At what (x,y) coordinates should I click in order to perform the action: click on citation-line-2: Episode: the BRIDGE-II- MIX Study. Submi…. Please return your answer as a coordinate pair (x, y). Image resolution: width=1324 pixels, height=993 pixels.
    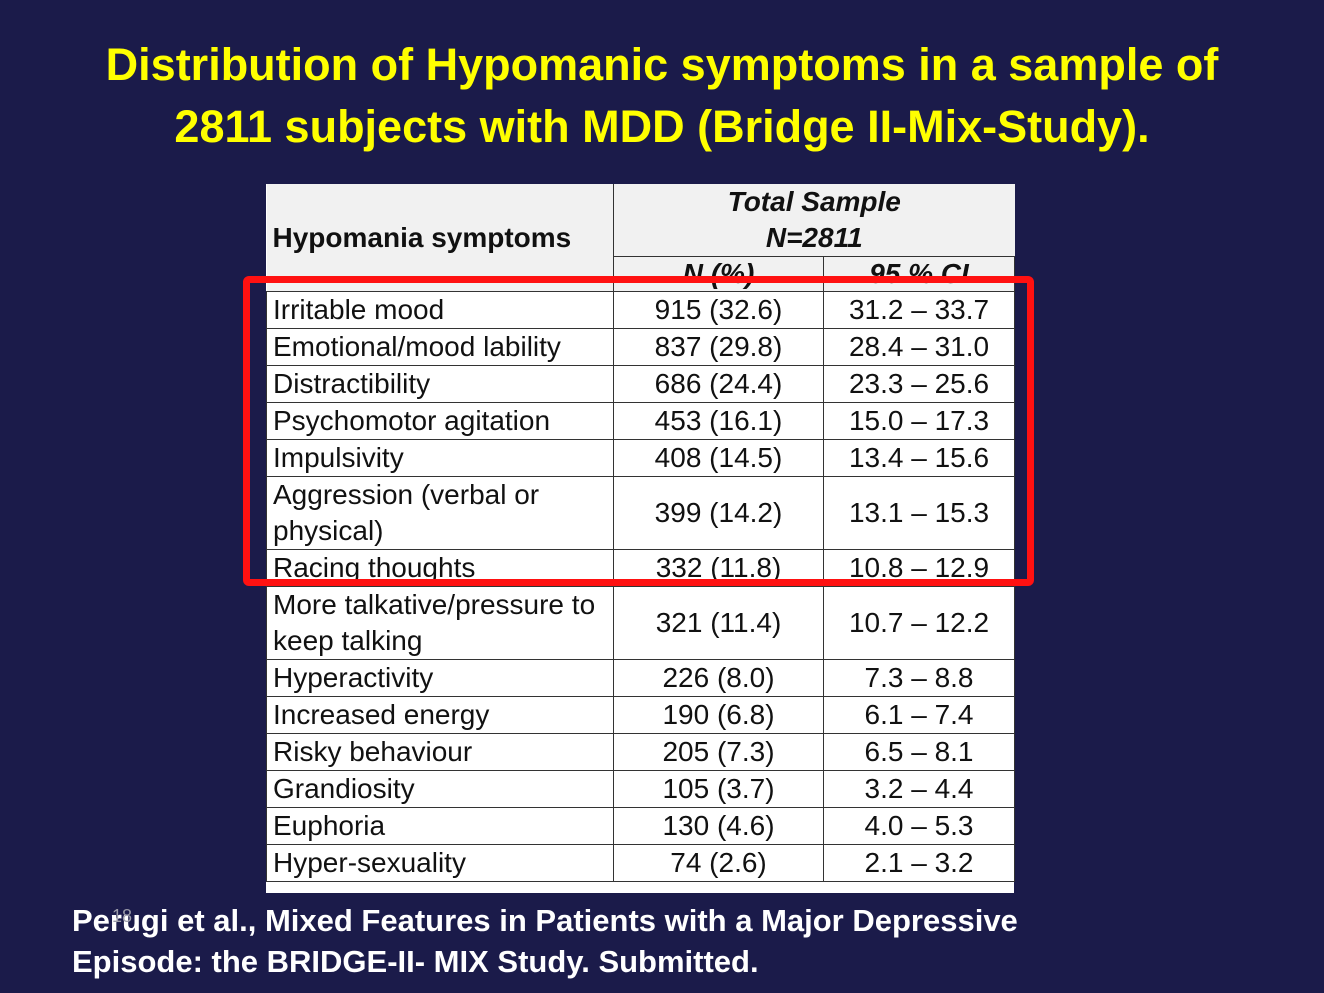
    Looking at the image, I should click on (415, 961).